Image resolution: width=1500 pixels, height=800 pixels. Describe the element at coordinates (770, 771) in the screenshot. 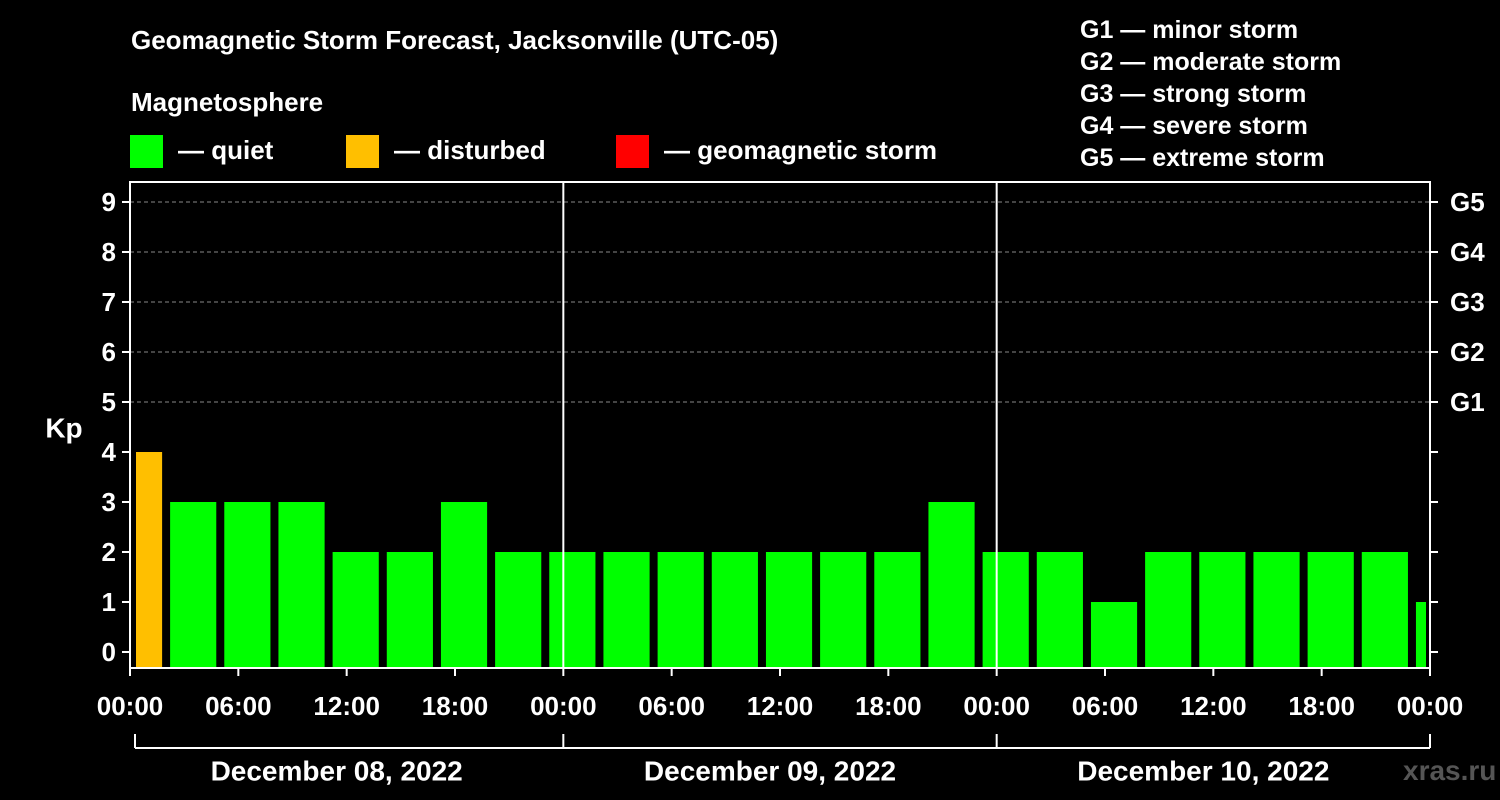

I see `day-label: December 09, 2022` at that location.